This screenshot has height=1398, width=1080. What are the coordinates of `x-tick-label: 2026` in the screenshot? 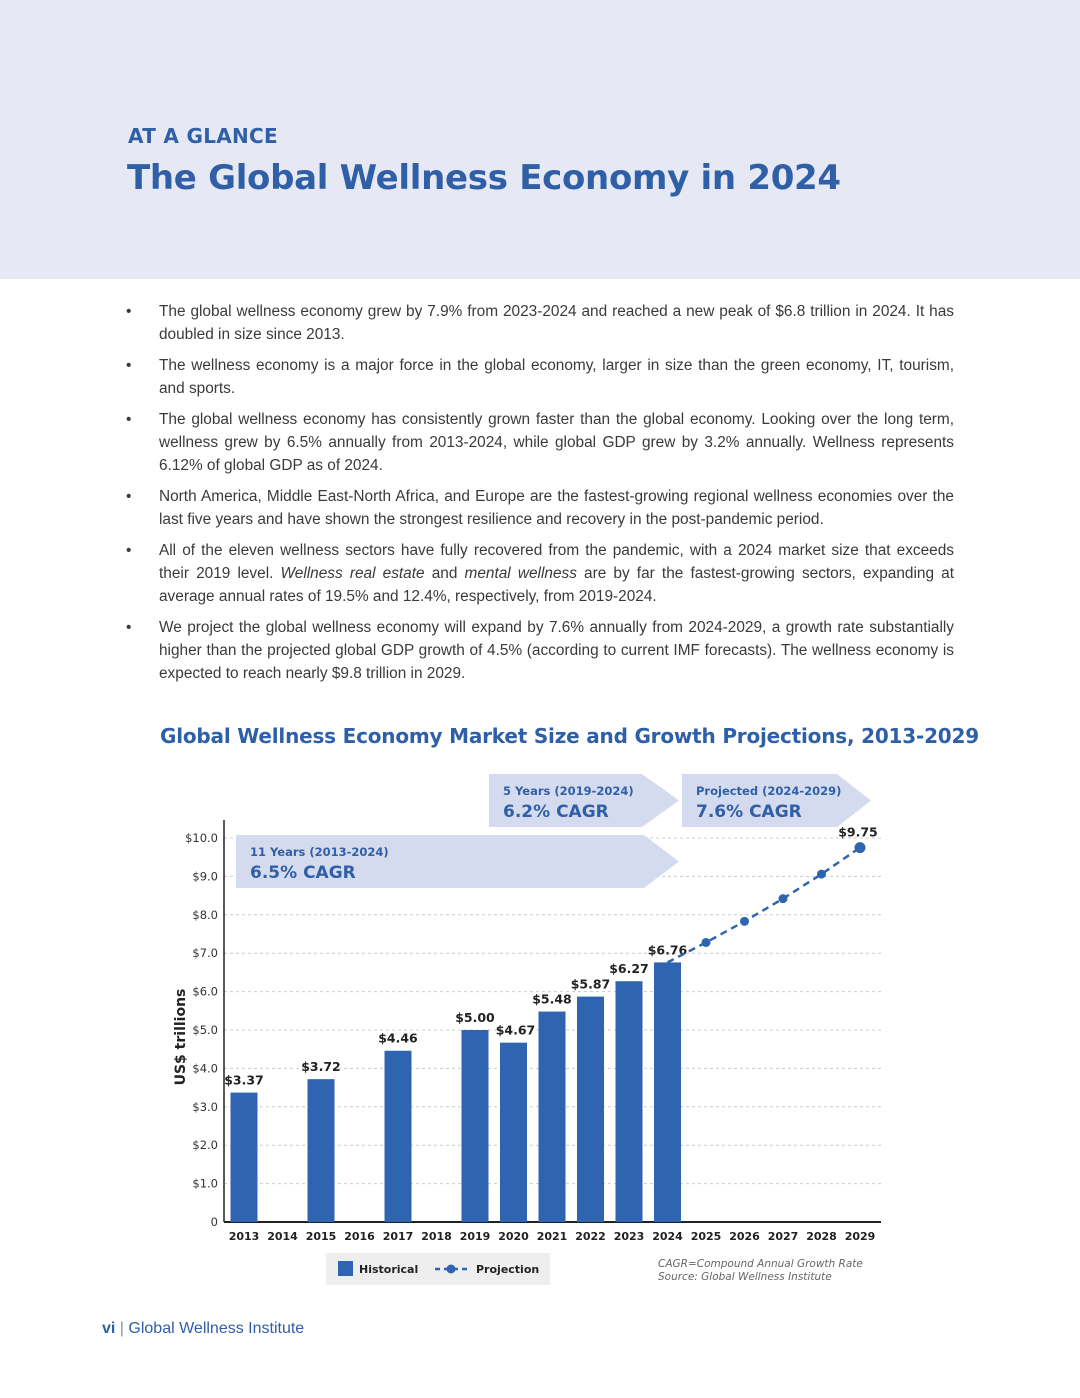 It's located at (744, 1236).